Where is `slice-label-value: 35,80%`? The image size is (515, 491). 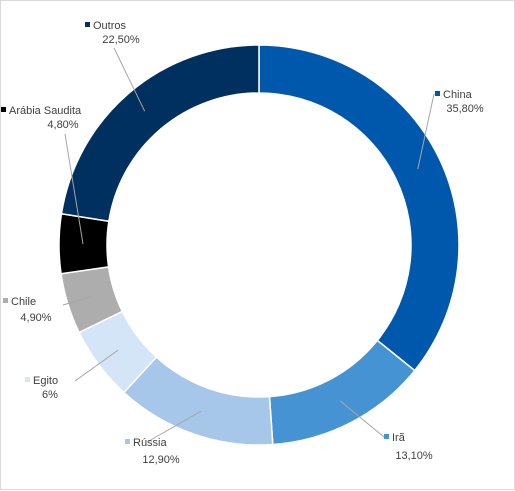 slice-label-value: 35,80% is located at coordinates (465, 109).